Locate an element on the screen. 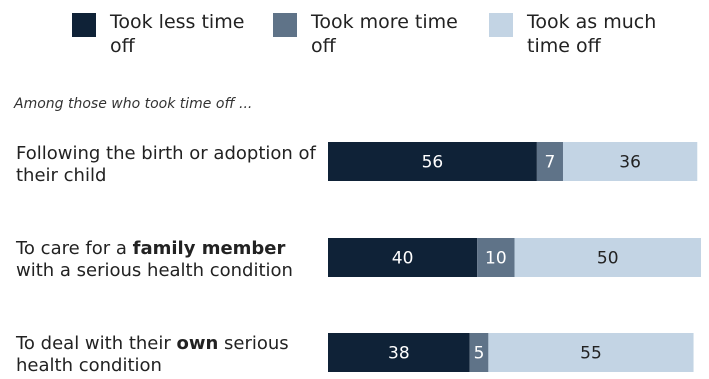 This screenshot has height=379, width=709. data-label-took-as-much: 36 is located at coordinates (630, 163).